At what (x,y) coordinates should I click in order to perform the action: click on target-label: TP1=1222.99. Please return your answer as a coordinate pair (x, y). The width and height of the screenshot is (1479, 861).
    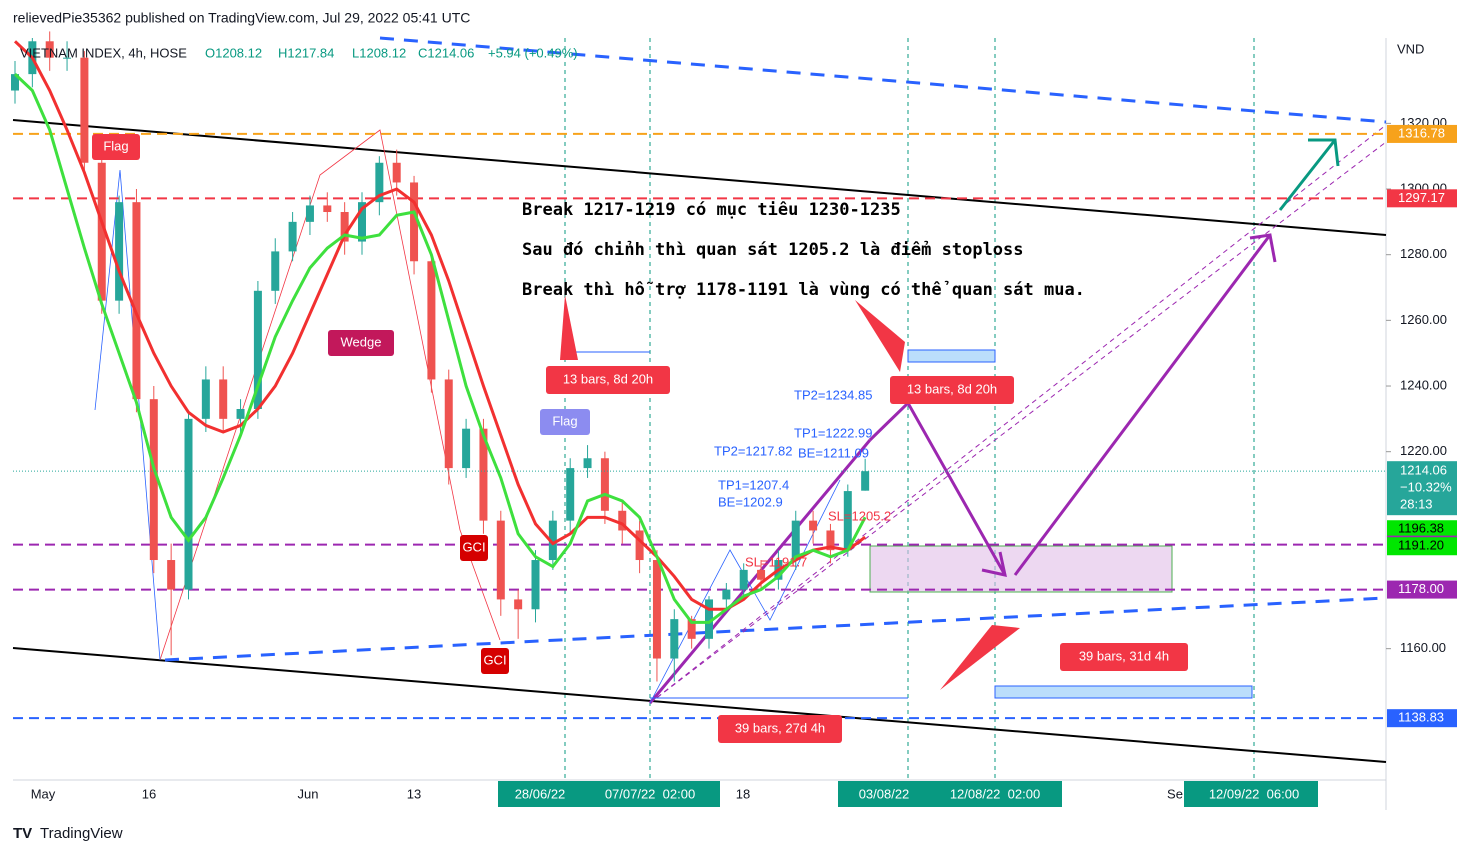
    Looking at the image, I should click on (833, 432).